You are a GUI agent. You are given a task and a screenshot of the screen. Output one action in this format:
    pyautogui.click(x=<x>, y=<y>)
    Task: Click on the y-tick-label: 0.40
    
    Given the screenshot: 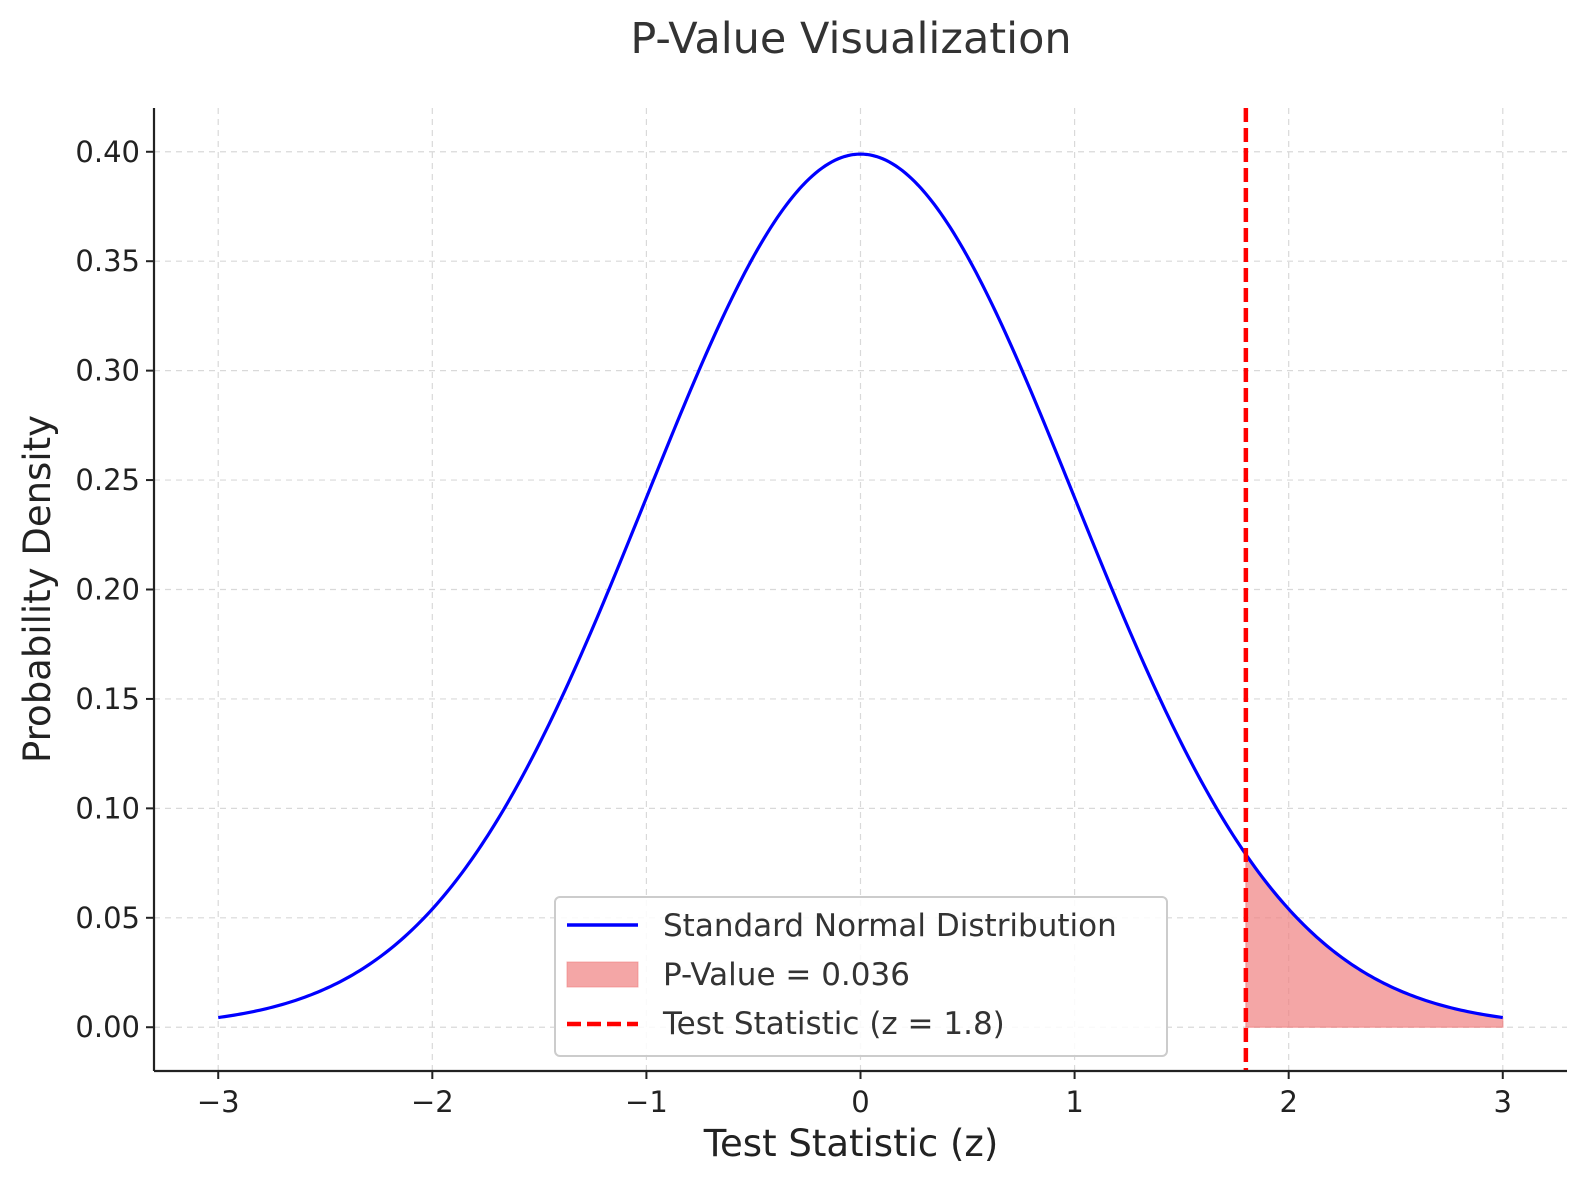 What is the action you would take?
    pyautogui.click(x=107, y=152)
    